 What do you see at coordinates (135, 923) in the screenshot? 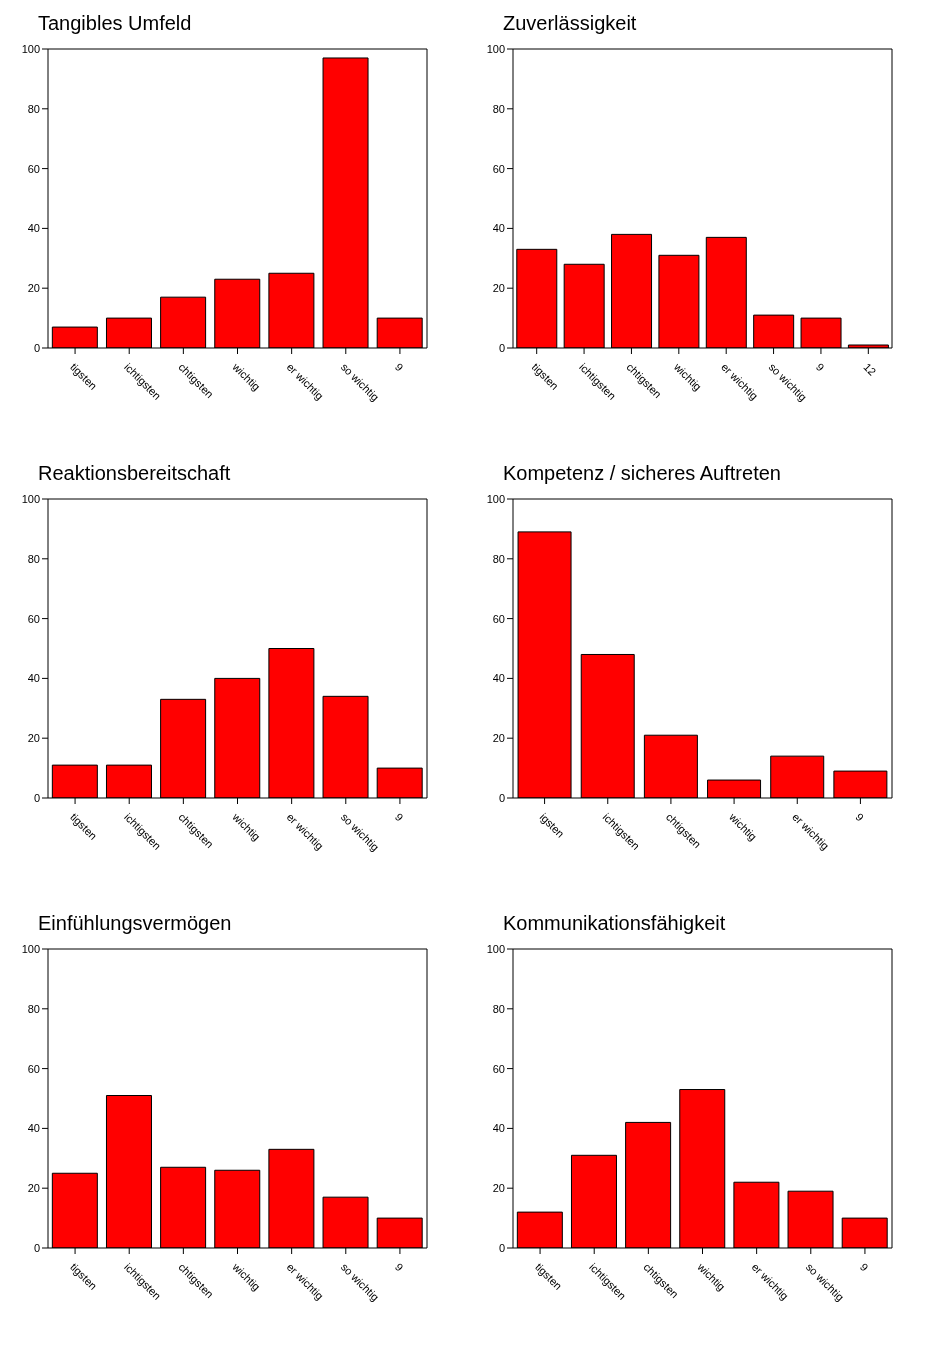
I see `chart-title: Einfühlungsvermögen` at bounding box center [135, 923].